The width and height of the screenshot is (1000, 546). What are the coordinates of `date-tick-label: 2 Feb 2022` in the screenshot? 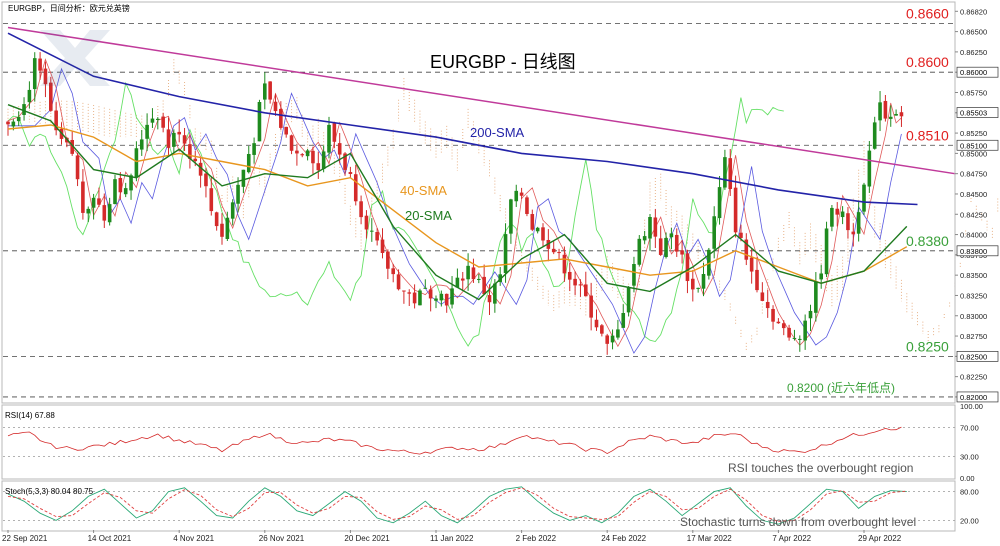 It's located at (536, 538).